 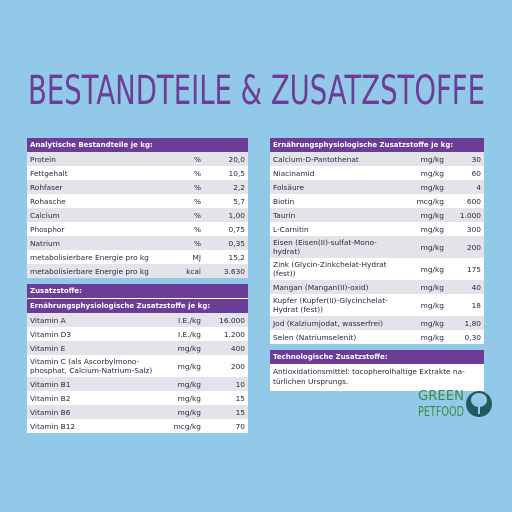 What do you see at coordinates (137, 334) in the screenshot?
I see `table-row: Vitamin D3 I.E./kg 1.200` at bounding box center [137, 334].